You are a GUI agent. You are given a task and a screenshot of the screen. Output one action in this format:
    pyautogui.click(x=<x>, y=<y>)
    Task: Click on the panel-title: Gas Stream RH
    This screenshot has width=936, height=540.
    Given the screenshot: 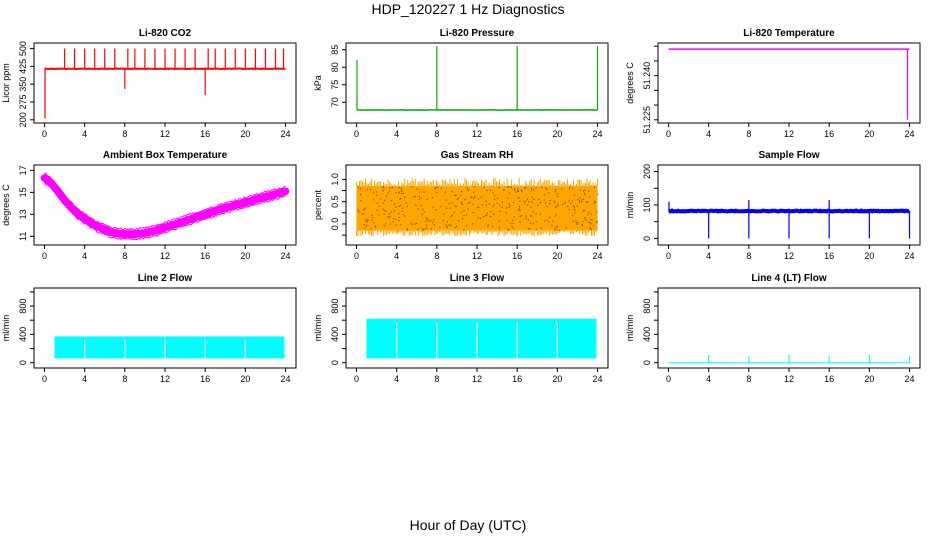 What is the action you would take?
    pyautogui.click(x=477, y=155)
    